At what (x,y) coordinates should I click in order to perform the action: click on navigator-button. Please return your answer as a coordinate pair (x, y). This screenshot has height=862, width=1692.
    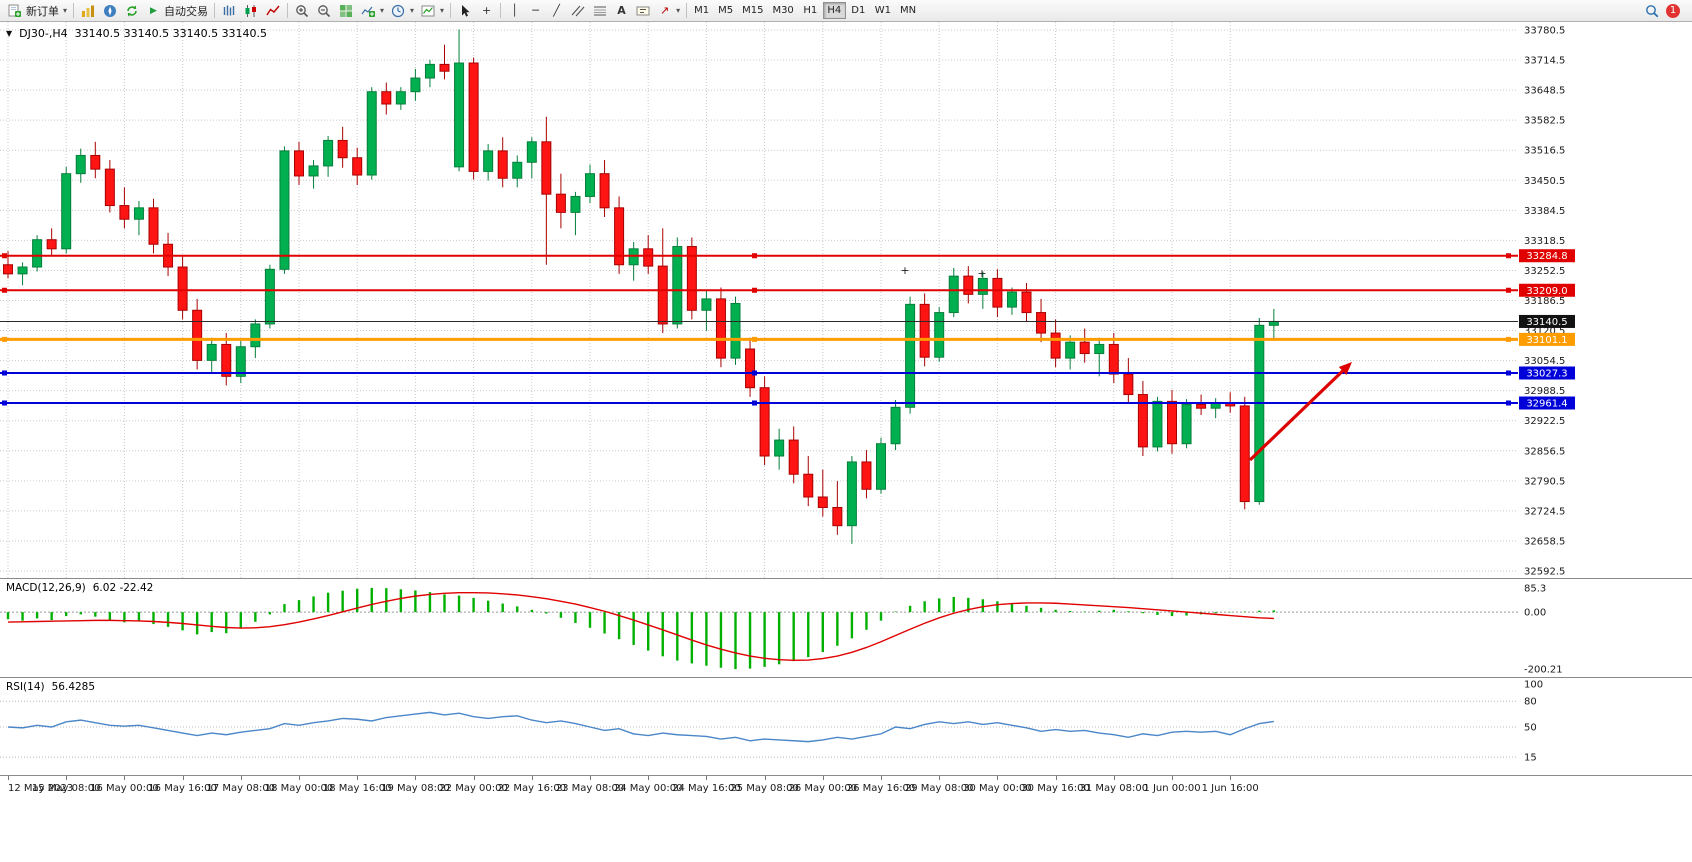
    Looking at the image, I should click on (110, 11).